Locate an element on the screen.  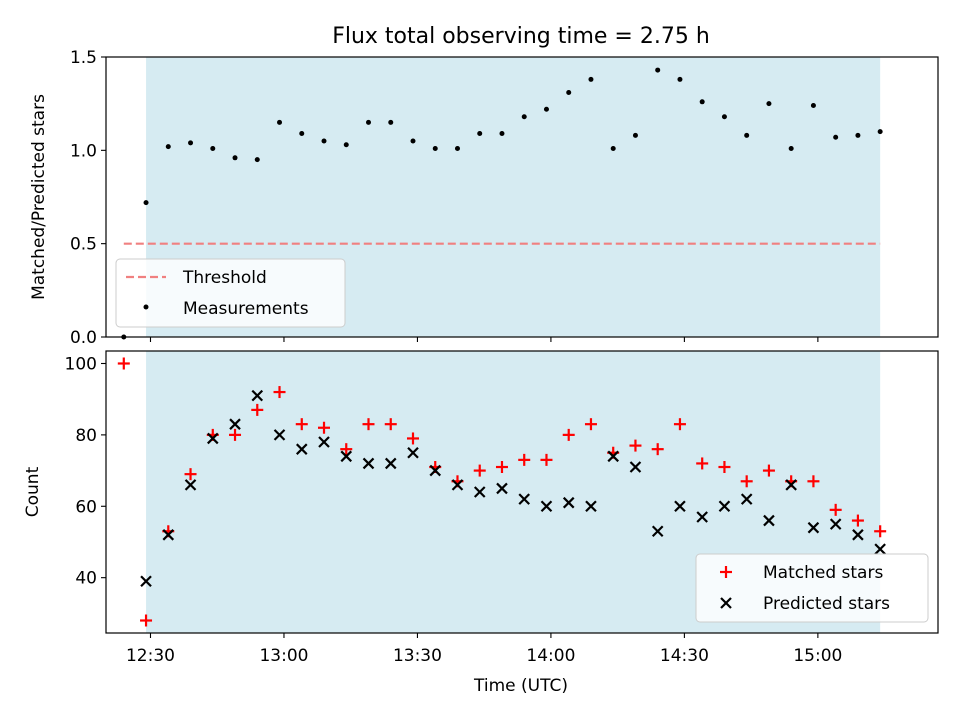
count-x-ticks: 12:30 13:00 13:30 14:00 14:30 15:00 is located at coordinates (484, 649).